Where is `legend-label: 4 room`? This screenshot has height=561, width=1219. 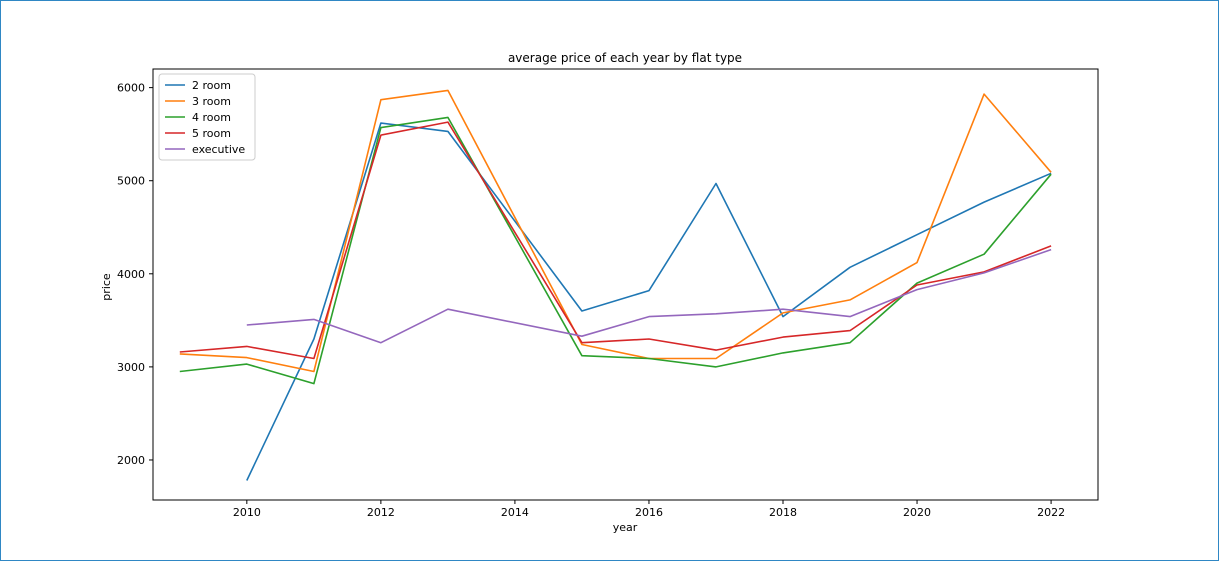 legend-label: 4 room is located at coordinates (211, 117).